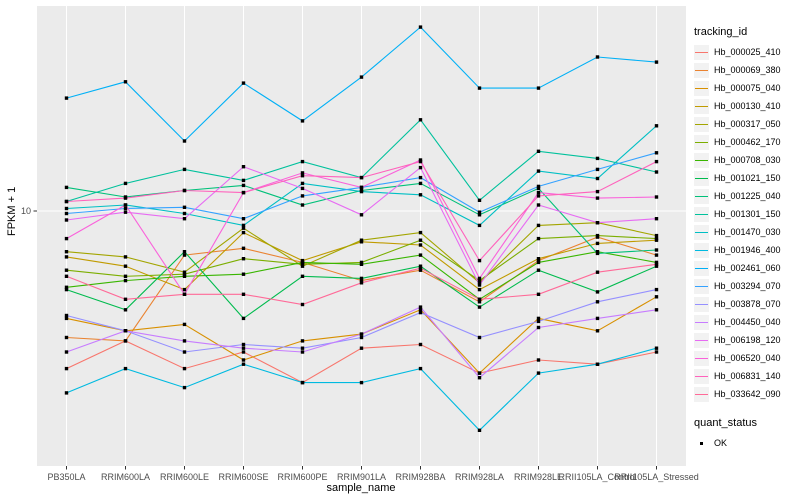 The image size is (800, 500). What do you see at coordinates (747, 250) in the screenshot?
I see `legend-item-label: Hb_001946_400` at bounding box center [747, 250].